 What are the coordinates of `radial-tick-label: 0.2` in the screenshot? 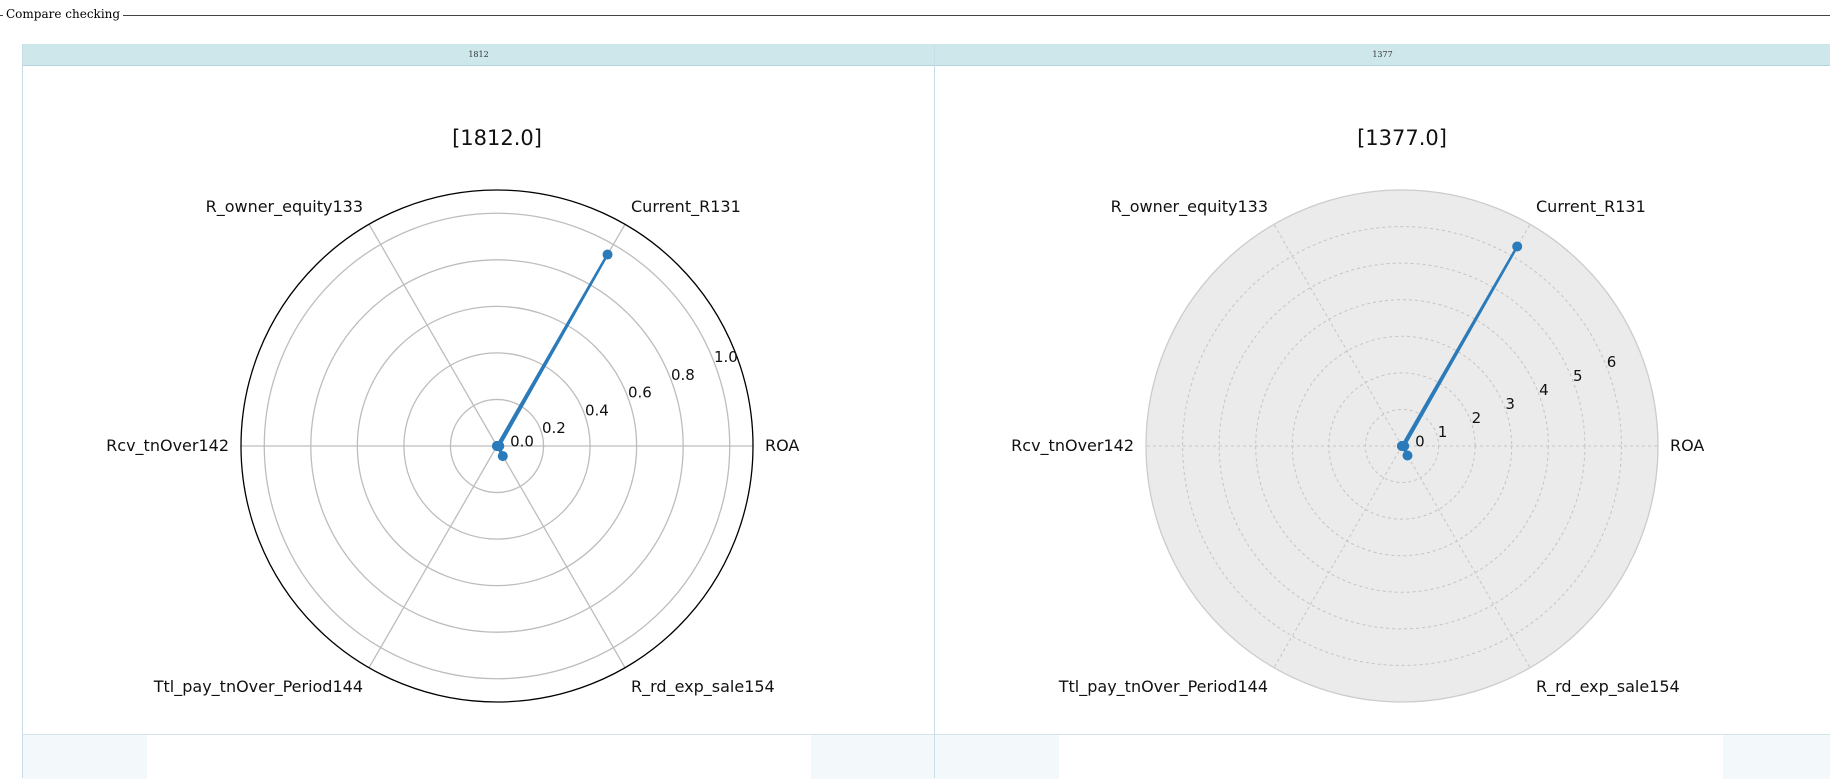 It's located at (554, 428).